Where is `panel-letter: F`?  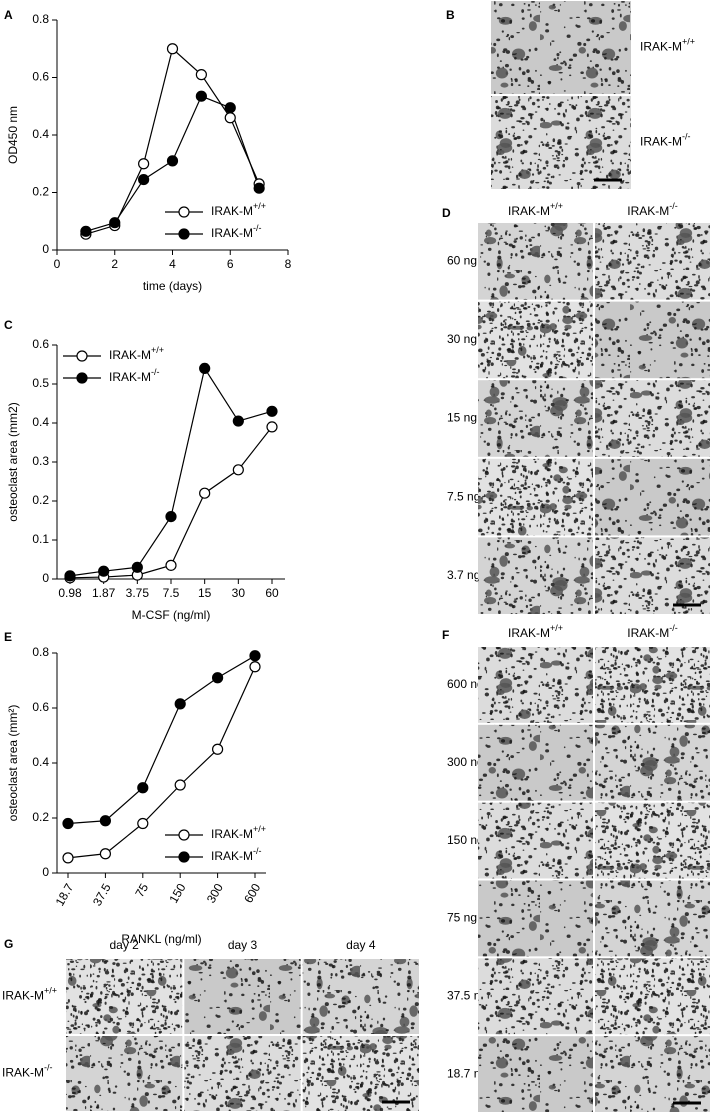 panel-letter: F is located at coordinates (445, 635).